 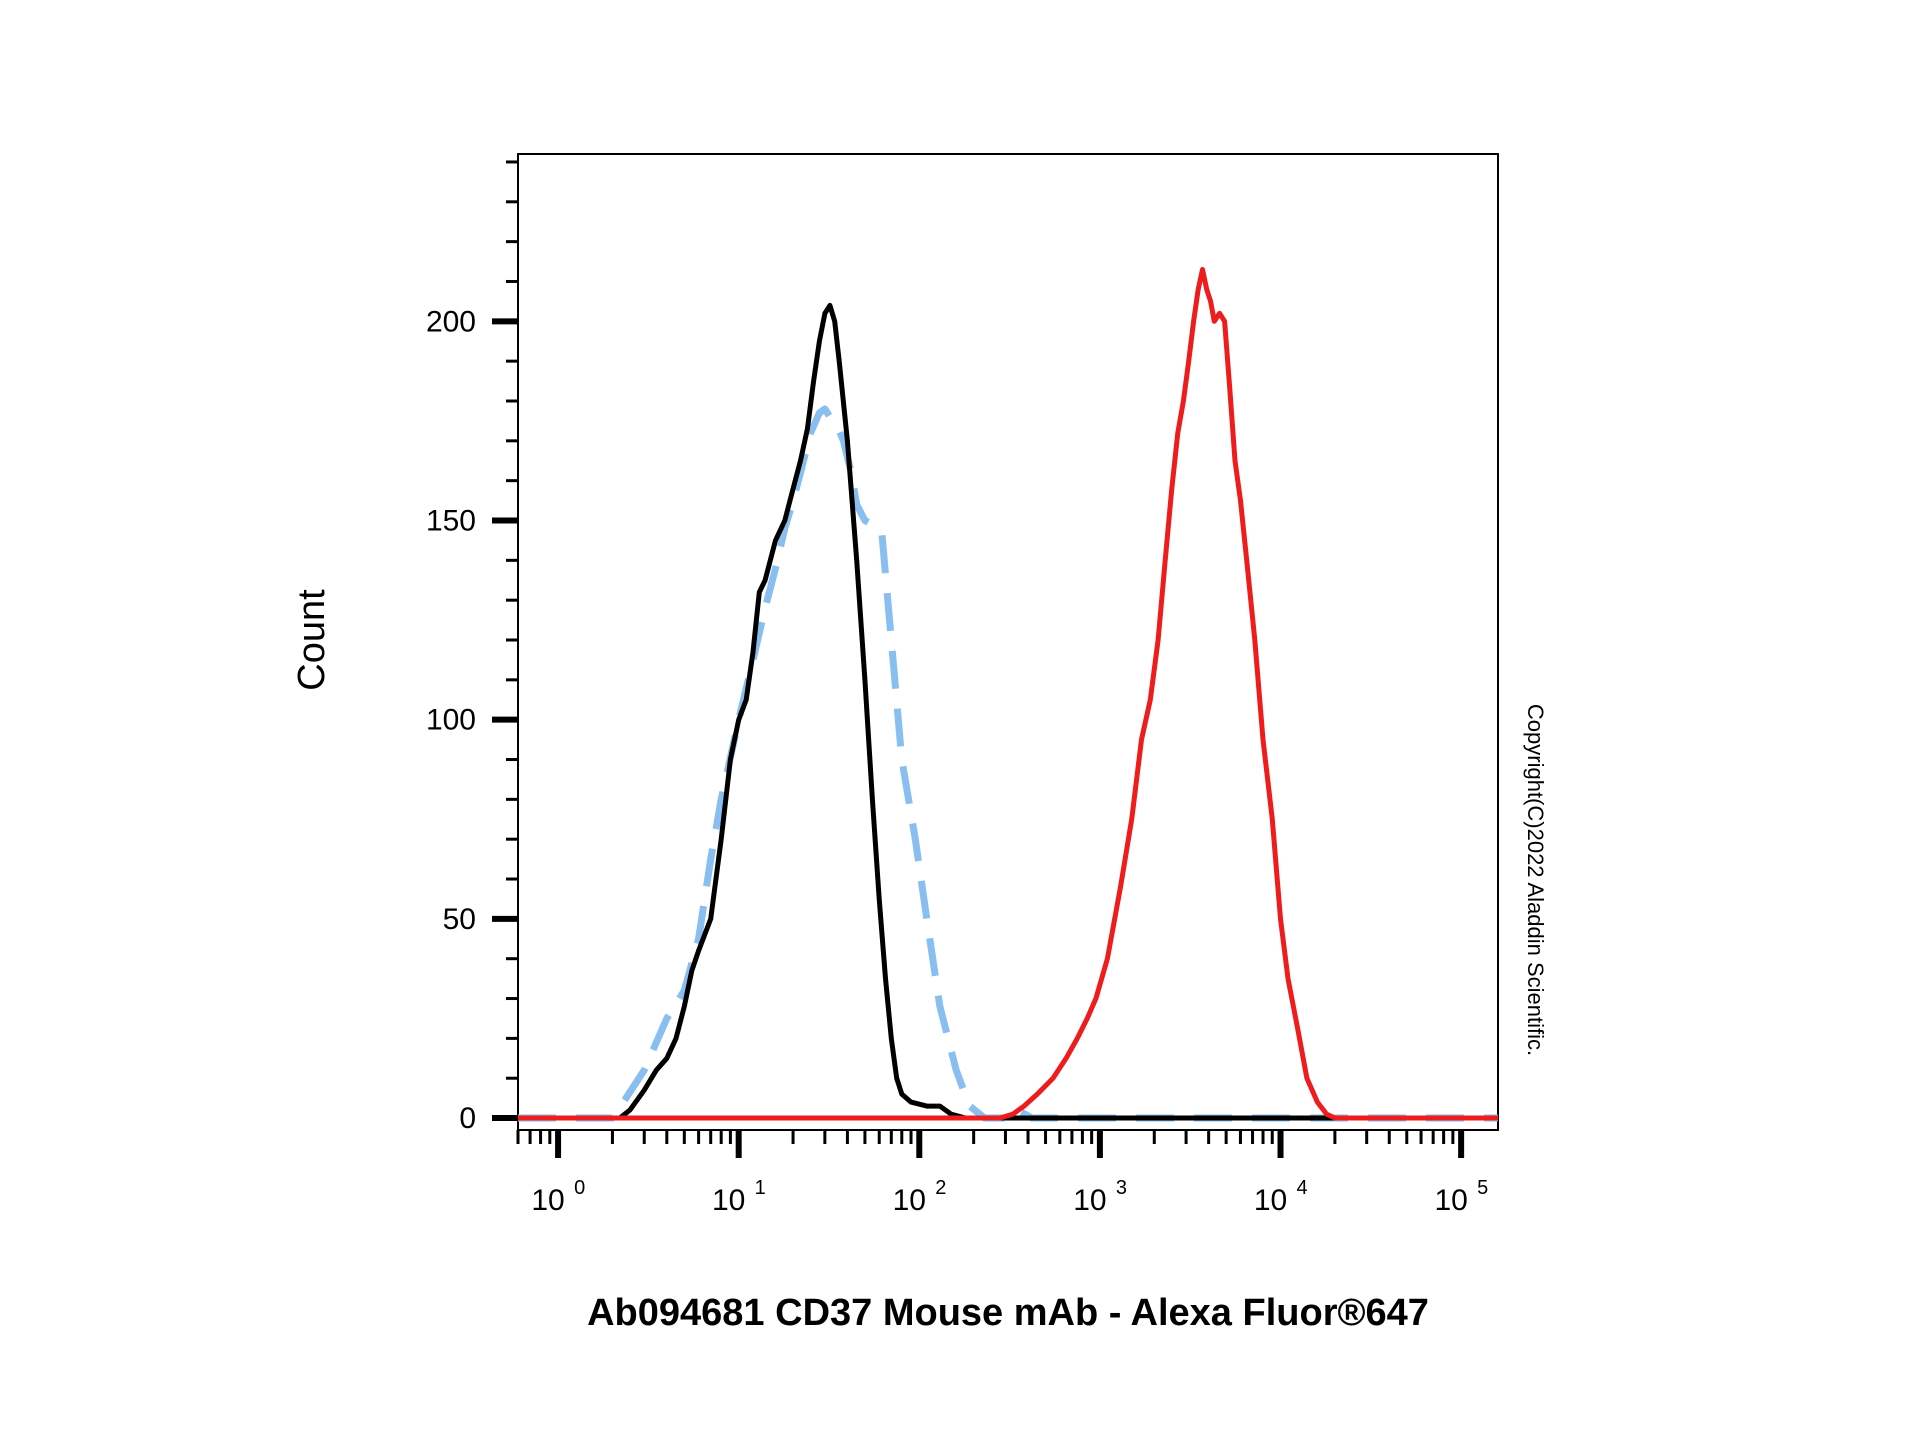 I want to click on y-tick-label: 50, so click(x=459, y=919).